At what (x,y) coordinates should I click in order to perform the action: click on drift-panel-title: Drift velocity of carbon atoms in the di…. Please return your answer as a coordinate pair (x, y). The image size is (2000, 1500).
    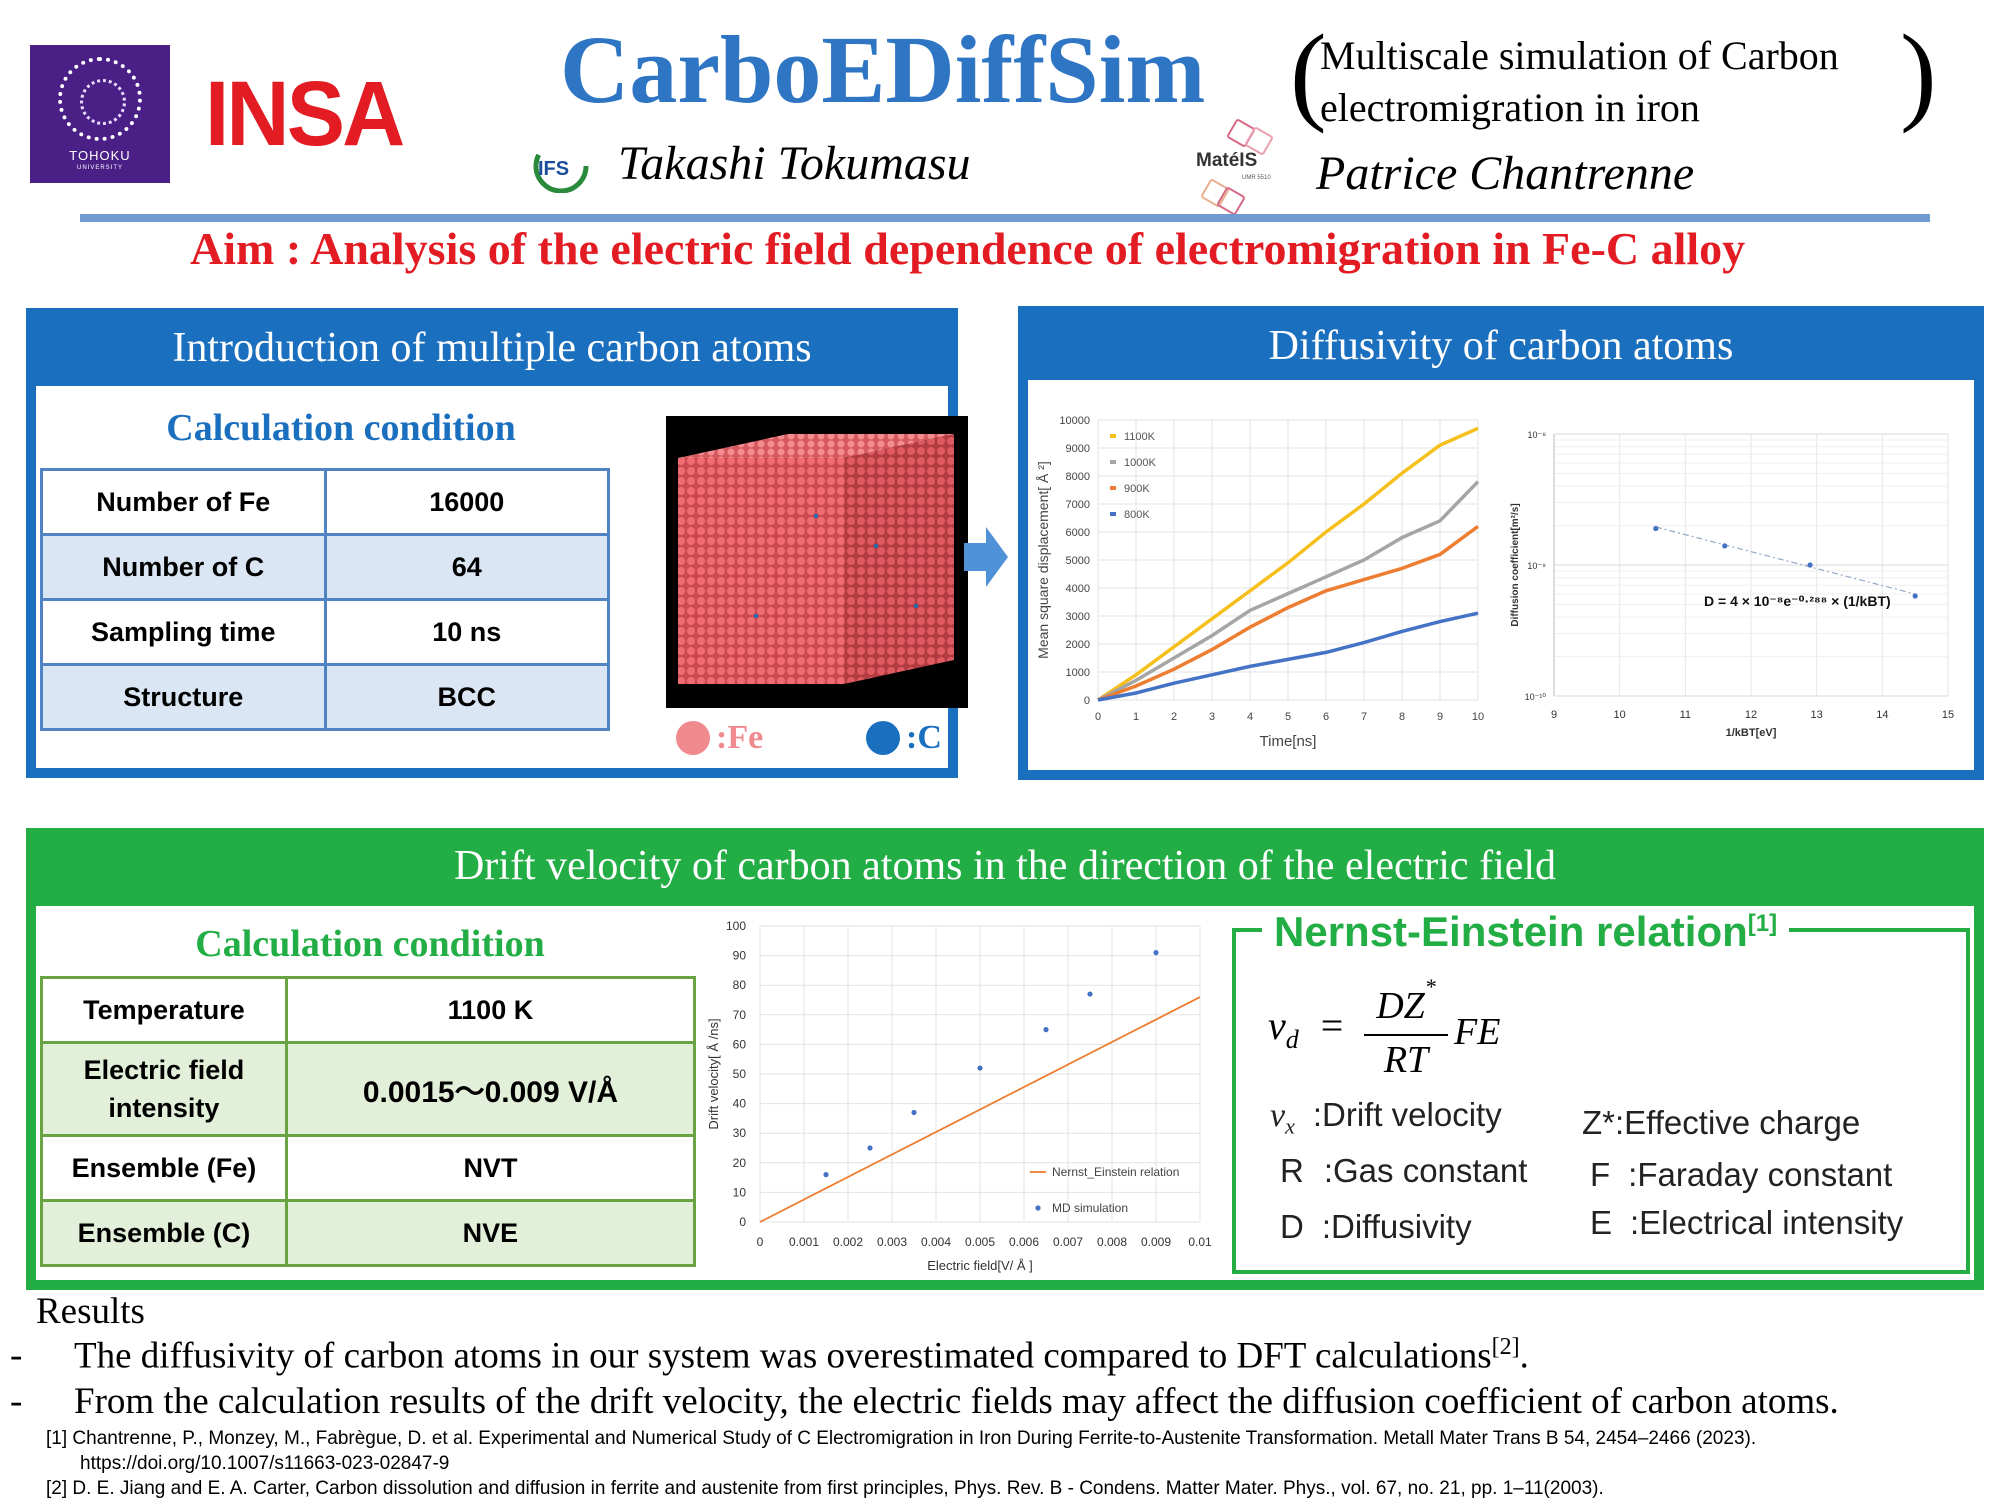
    Looking at the image, I should click on (1005, 866).